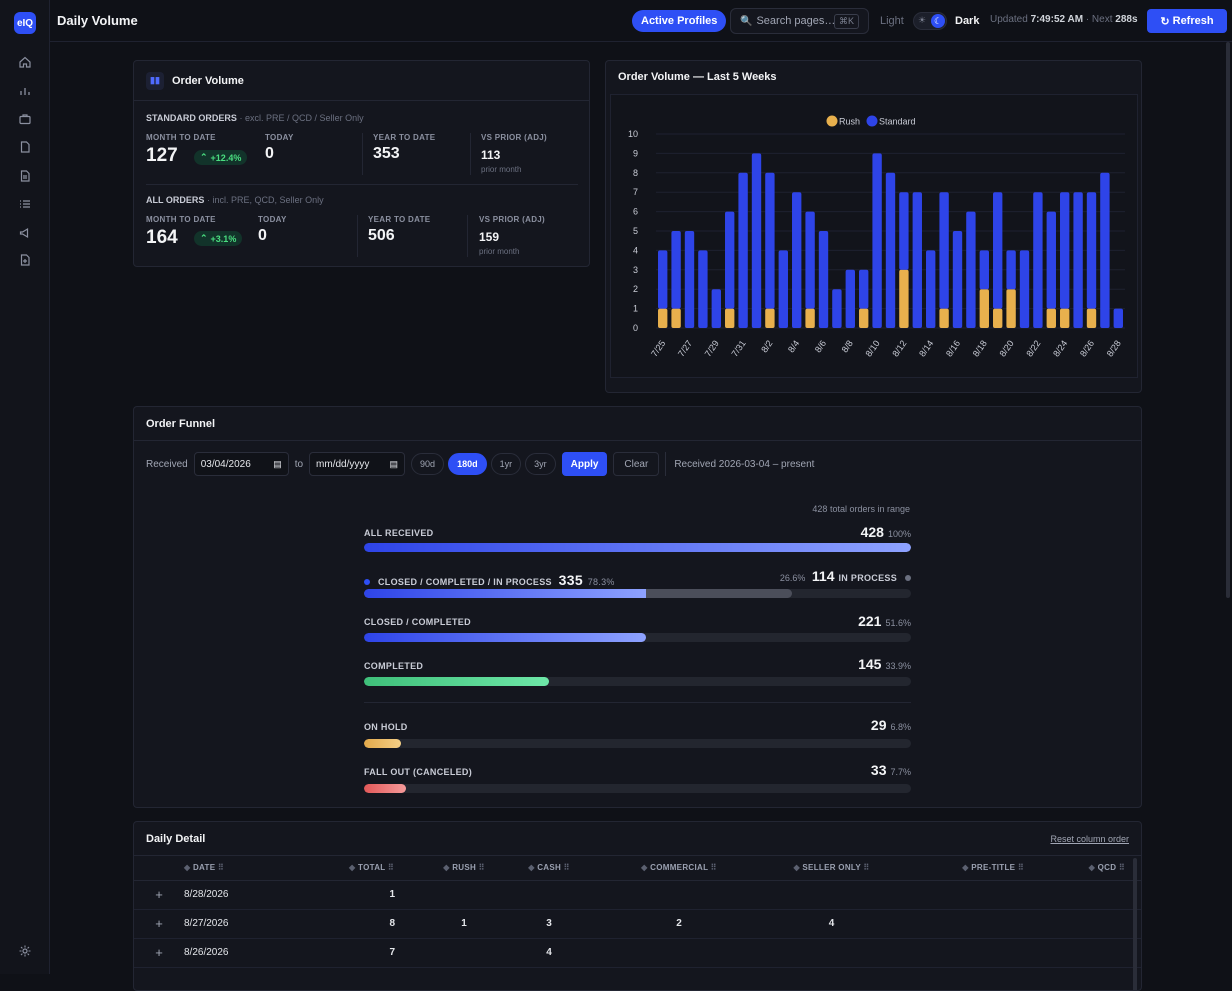  I want to click on apply-button: Apply, so click(584, 464).